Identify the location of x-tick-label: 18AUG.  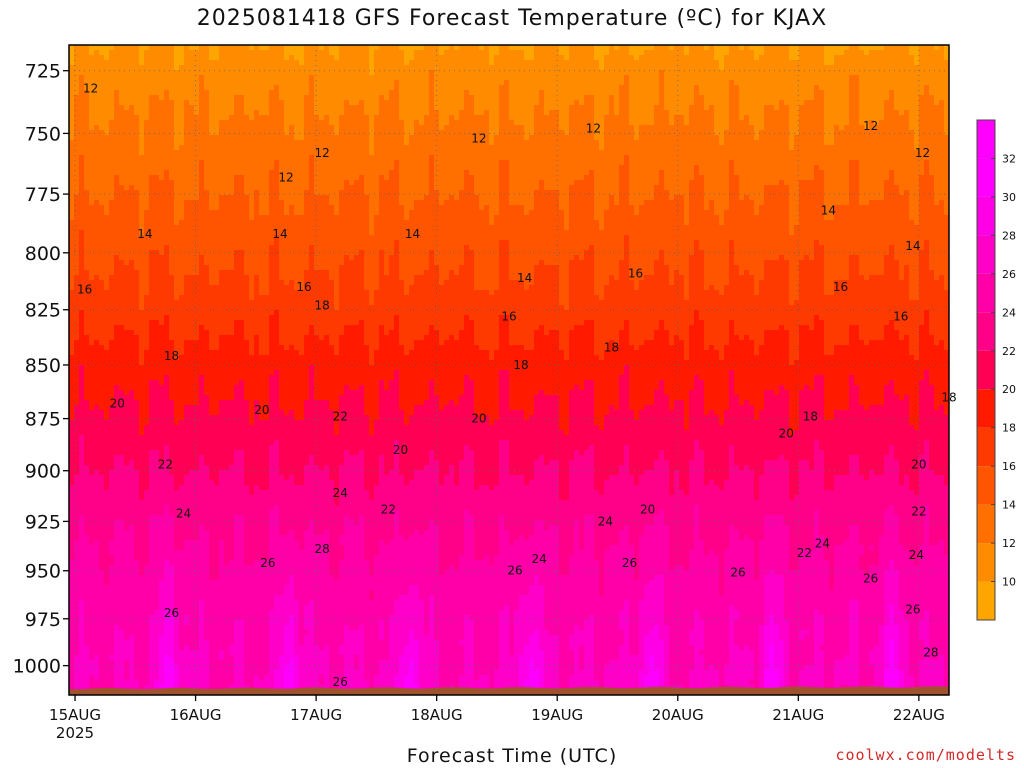
(437, 715).